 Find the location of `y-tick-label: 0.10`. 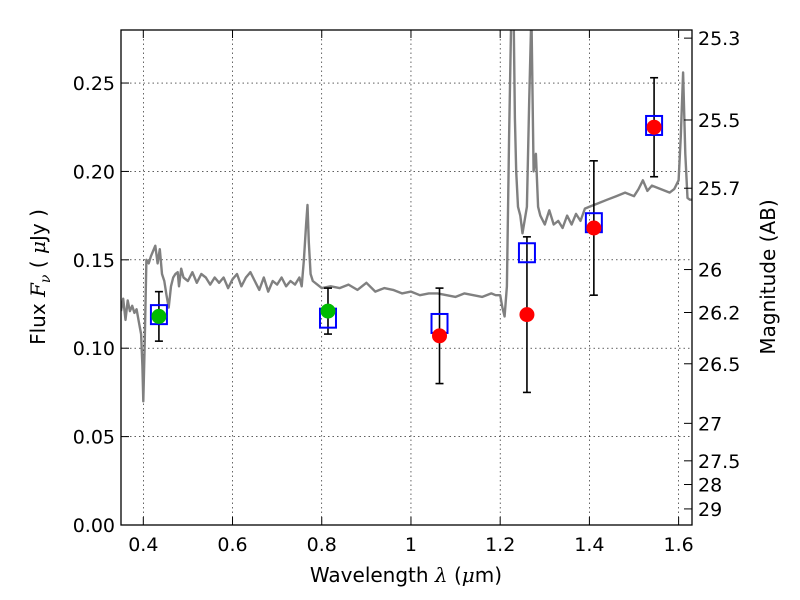

y-tick-label: 0.10 is located at coordinates (94, 349).